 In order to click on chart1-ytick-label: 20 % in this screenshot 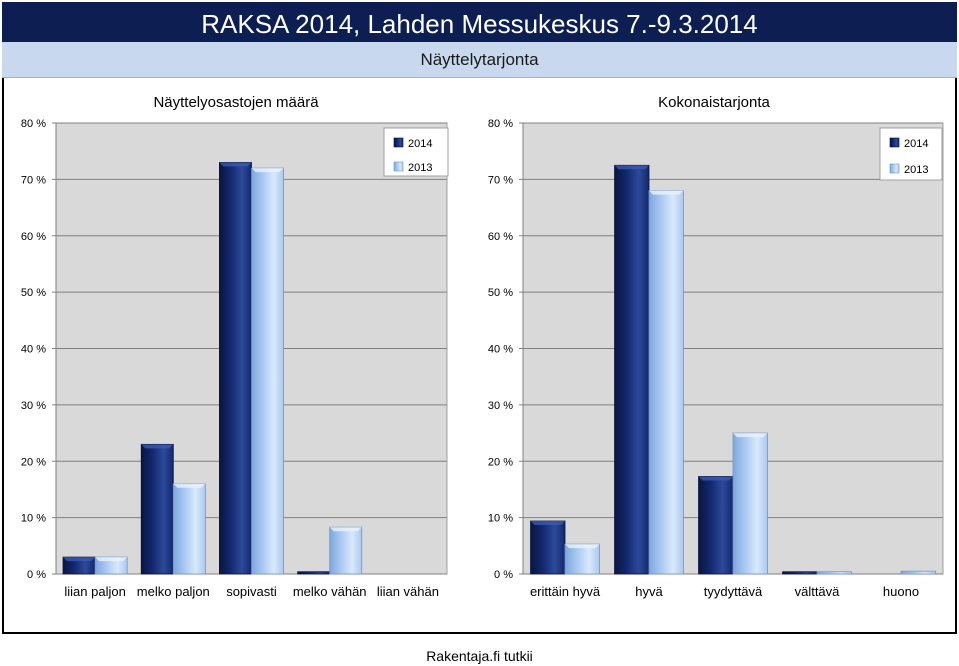, I will do `click(33, 462)`.